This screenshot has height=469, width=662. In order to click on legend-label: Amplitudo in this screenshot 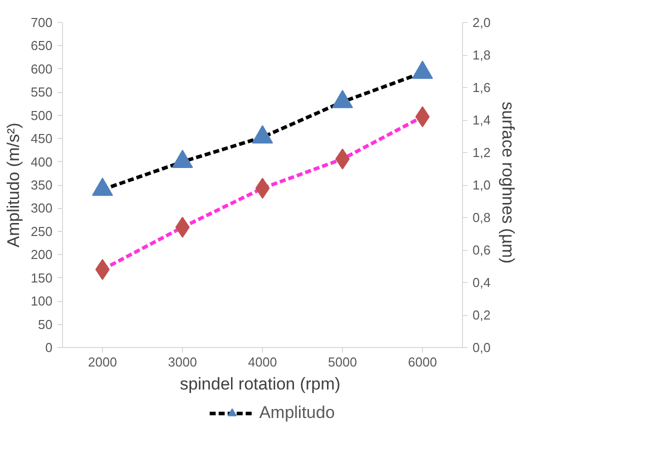, I will do `click(297, 413)`.